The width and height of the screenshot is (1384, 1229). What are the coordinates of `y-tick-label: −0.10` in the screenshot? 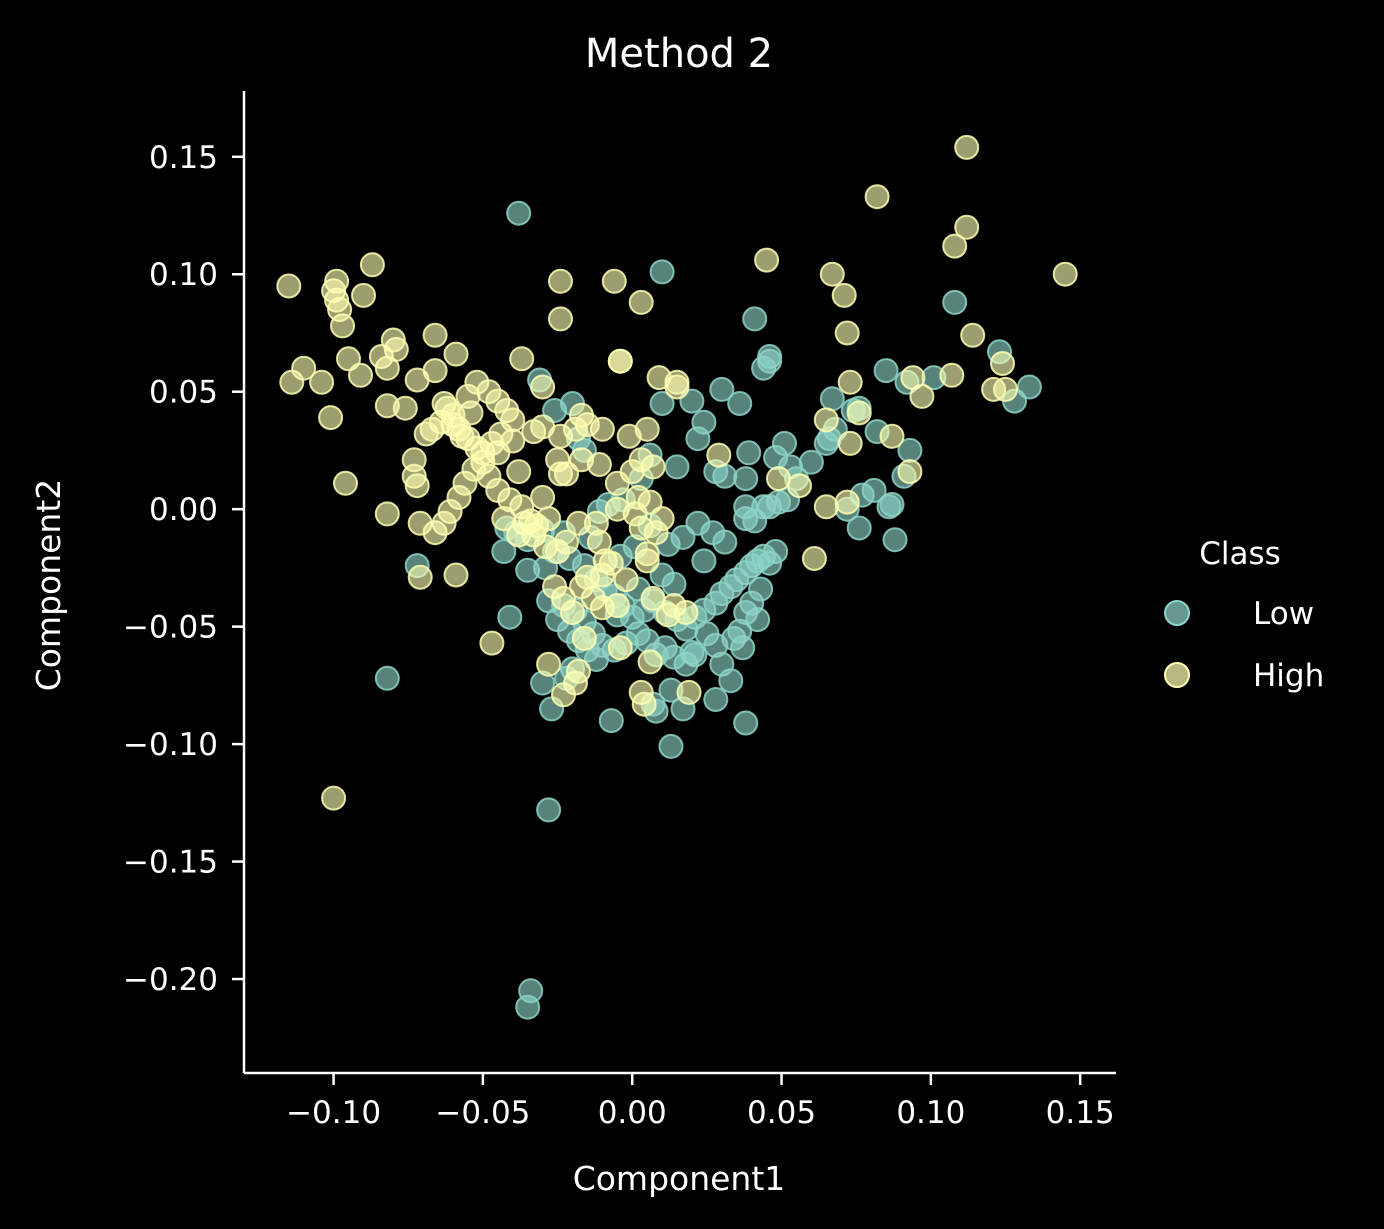 It's located at (170, 745).